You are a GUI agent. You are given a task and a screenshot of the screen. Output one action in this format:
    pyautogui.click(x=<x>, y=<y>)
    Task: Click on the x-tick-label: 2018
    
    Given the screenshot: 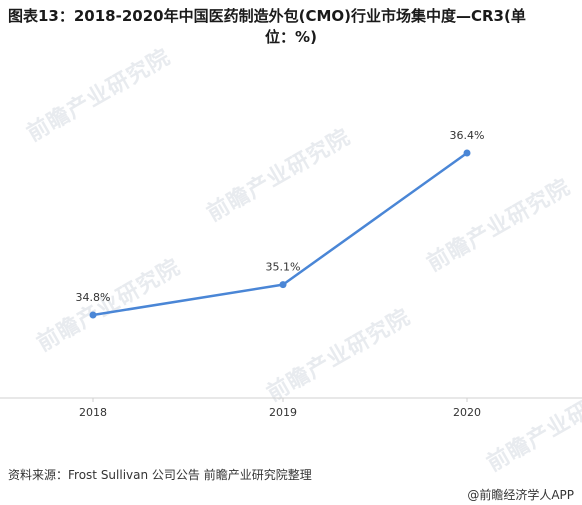 What is the action you would take?
    pyautogui.click(x=93, y=412)
    